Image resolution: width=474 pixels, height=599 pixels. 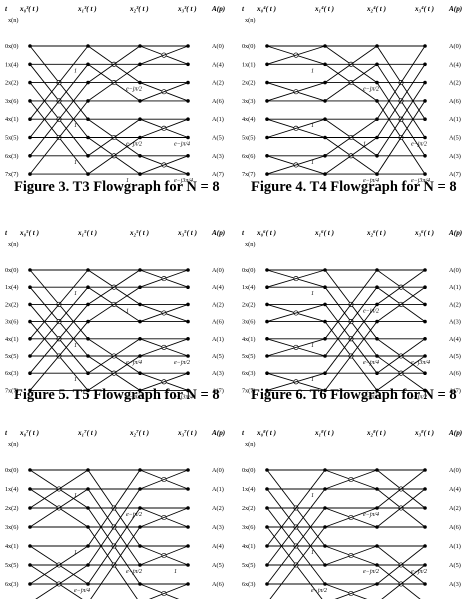 What do you see at coordinates (139, 9) in the screenshot?
I see `stage-header-2: x₂³( t )` at bounding box center [139, 9].